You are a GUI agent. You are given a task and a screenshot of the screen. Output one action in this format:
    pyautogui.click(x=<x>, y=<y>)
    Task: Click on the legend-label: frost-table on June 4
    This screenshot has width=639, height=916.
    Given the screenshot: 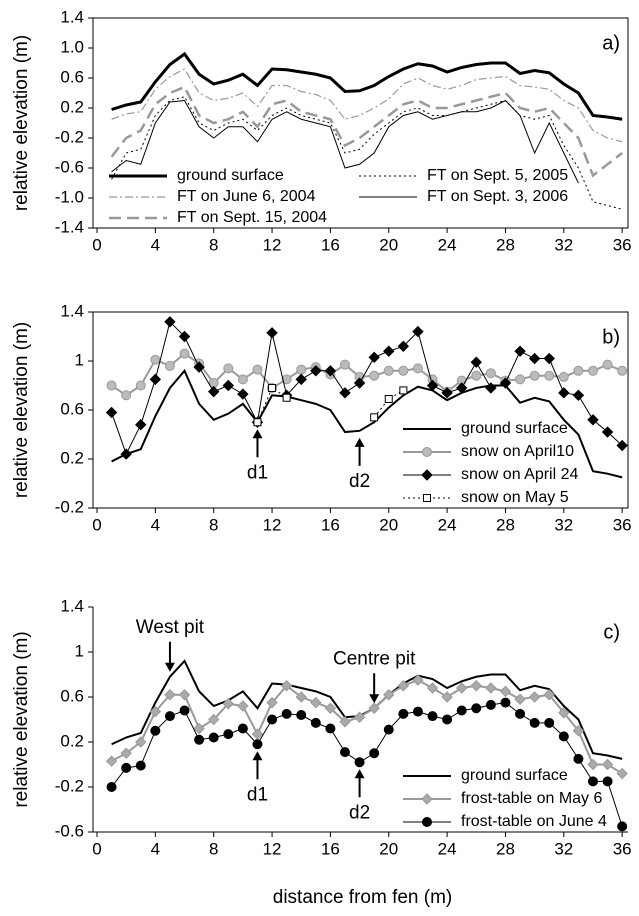 What is the action you would take?
    pyautogui.click(x=534, y=821)
    